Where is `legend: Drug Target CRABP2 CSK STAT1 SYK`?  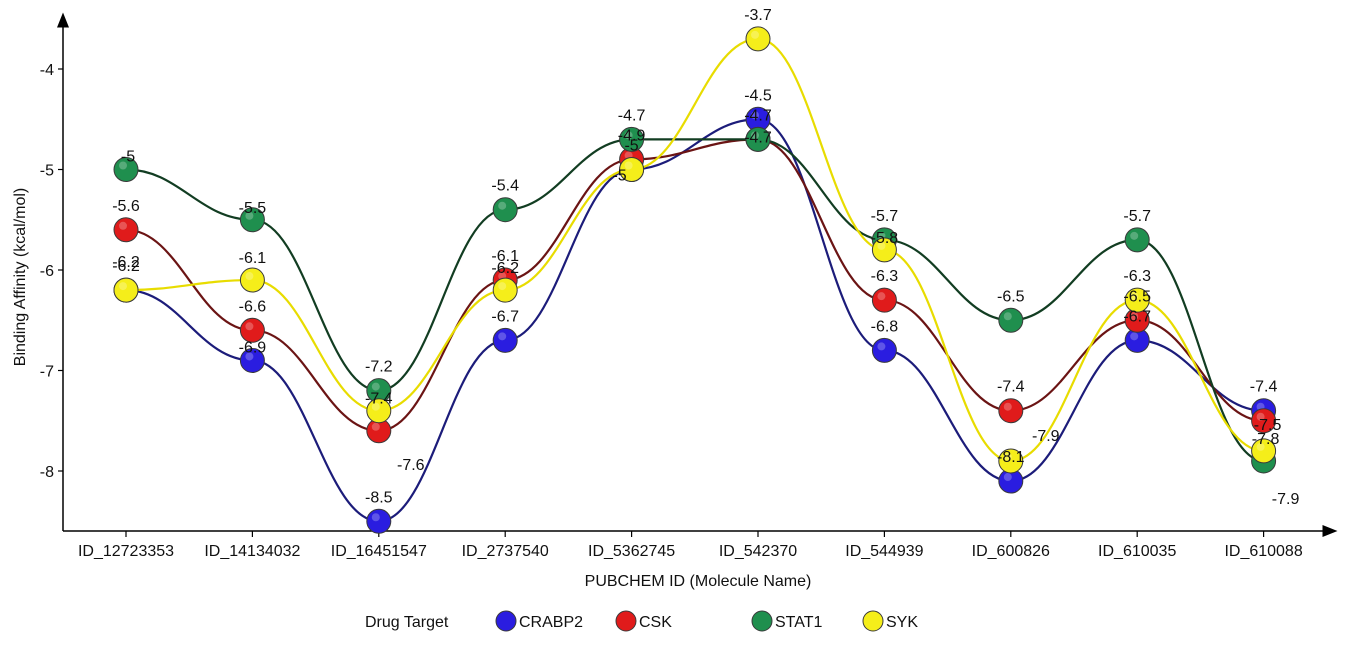 legend: Drug Target CRABP2 CSK STAT1 SYK is located at coordinates (641, 621).